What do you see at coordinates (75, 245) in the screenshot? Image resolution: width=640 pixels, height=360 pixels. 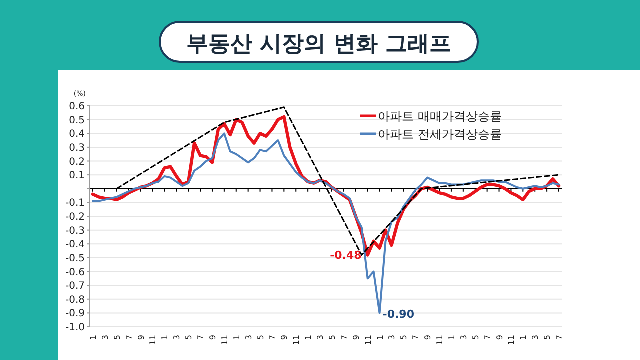 I see `y-tick-label: -0.4` at bounding box center [75, 245].